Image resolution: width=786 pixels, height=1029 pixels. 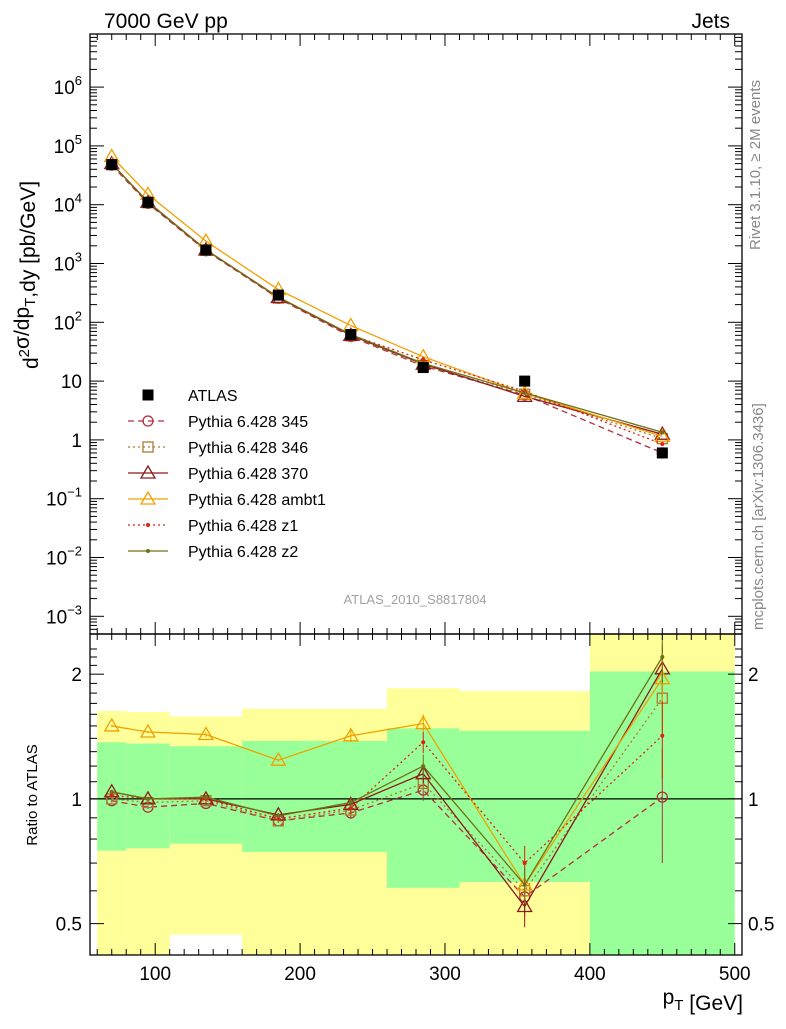 I want to click on ratio-point-p345, so click(x=662, y=797).